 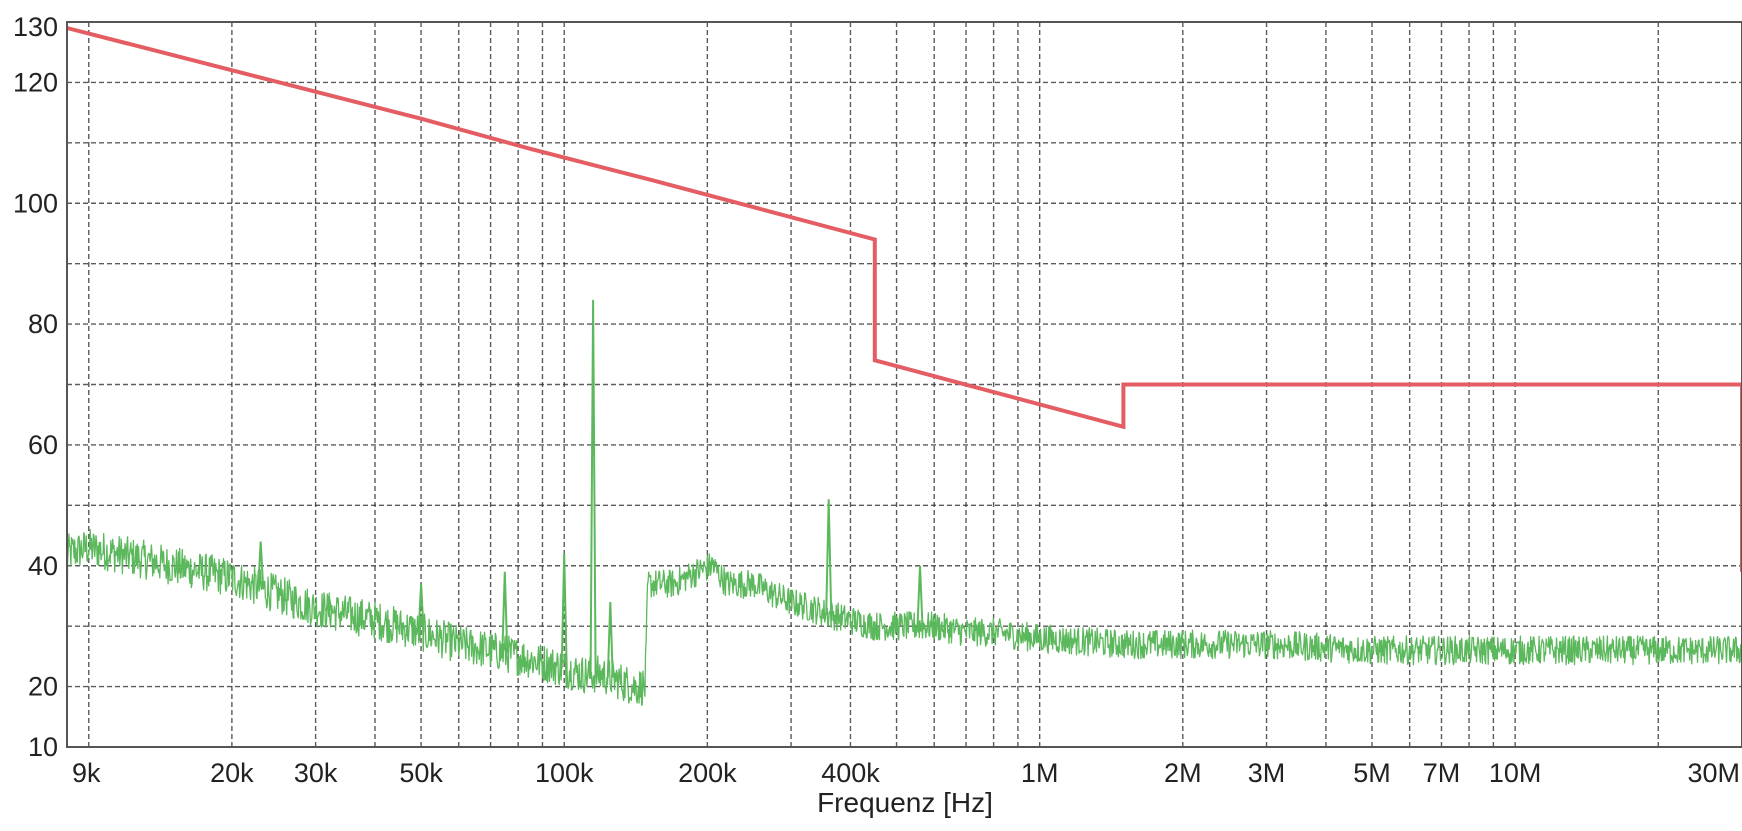 What do you see at coordinates (1267, 773) in the screenshot?
I see `x-tick-label: 3M` at bounding box center [1267, 773].